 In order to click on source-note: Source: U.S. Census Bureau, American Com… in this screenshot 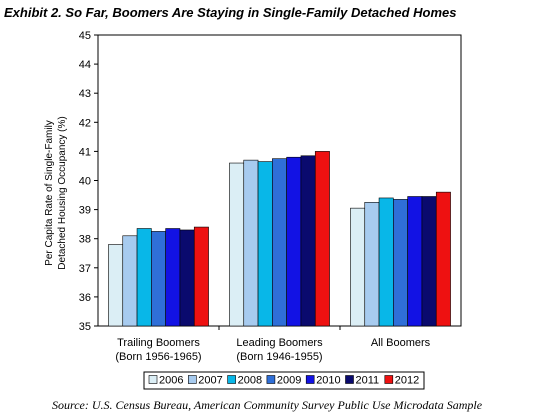, I will do `click(267, 405)`.